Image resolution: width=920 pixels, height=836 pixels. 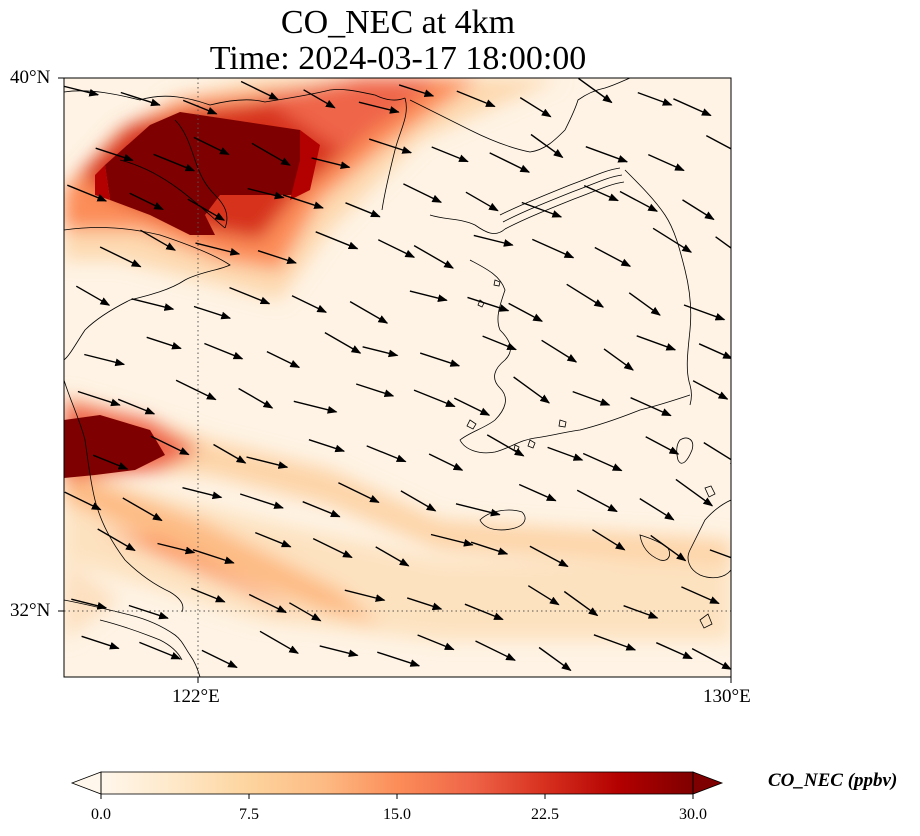 I want to click on map-title-line1: CO_NEC at 4km, so click(x=398, y=22).